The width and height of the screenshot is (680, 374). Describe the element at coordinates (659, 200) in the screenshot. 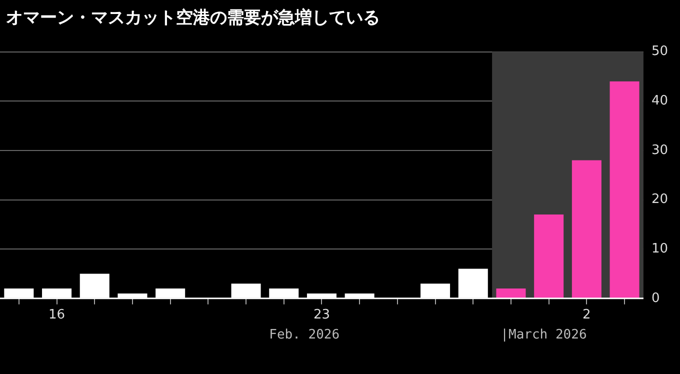

I see `y-tick-label: 20` at that location.